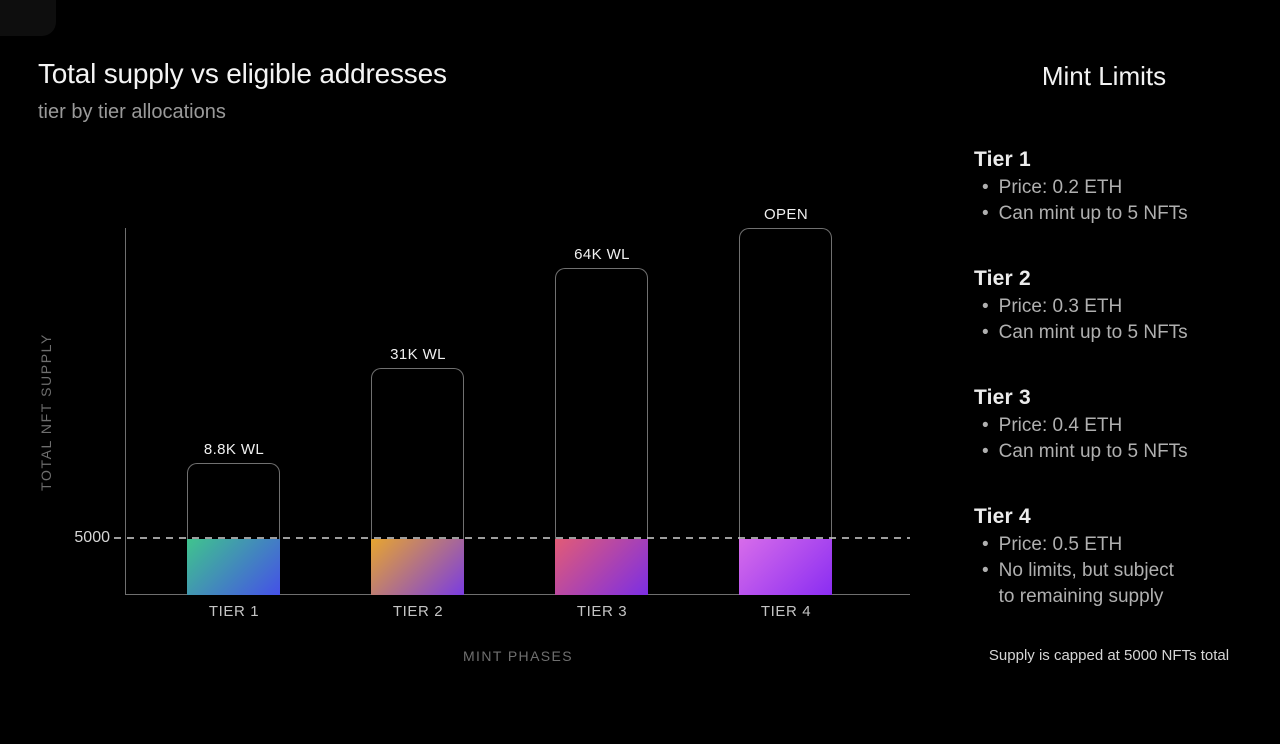 This screenshot has width=1280, height=744. I want to click on x-axis-line, so click(517, 594).